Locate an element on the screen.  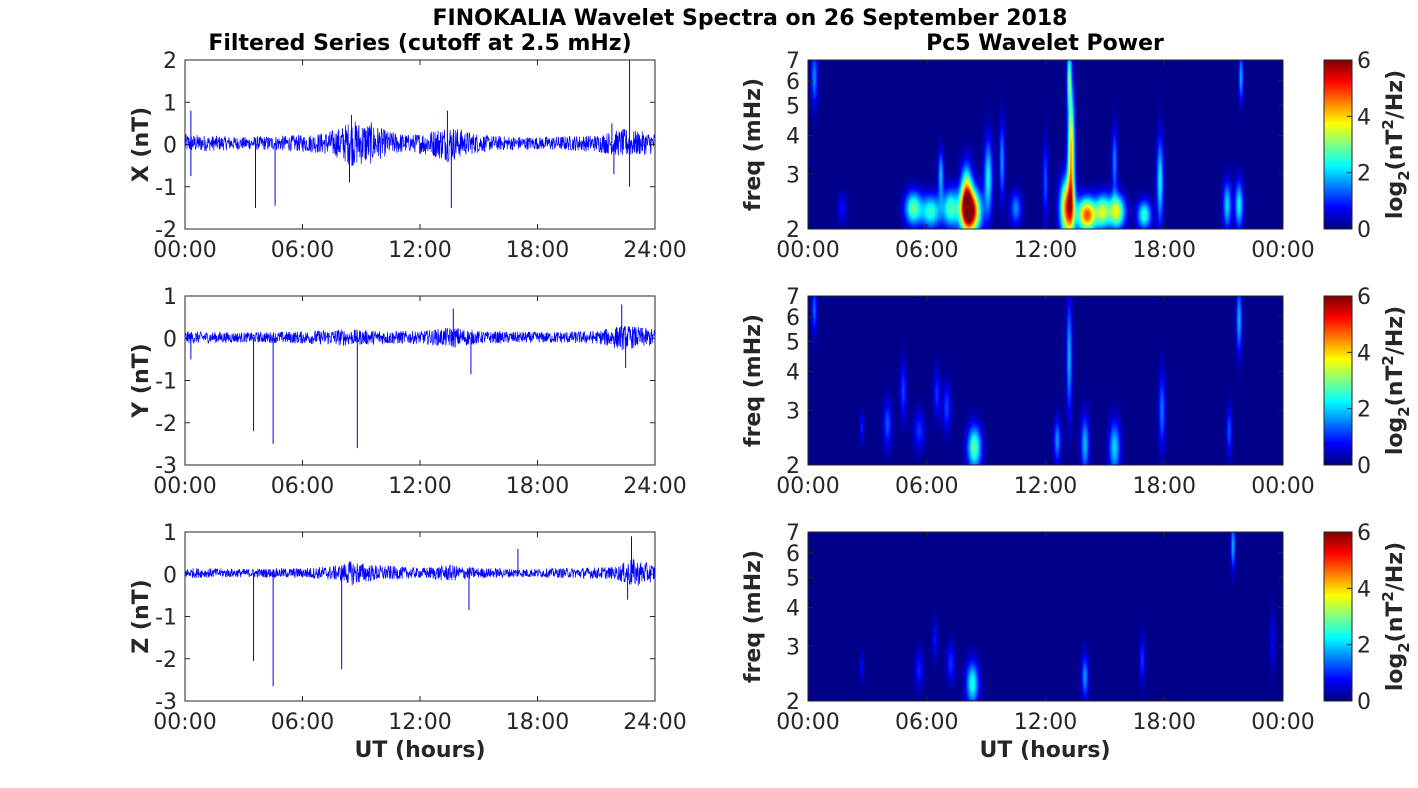
x-wavelet-panel-colorbar-tick-label: 6 is located at coordinates (1364, 61).